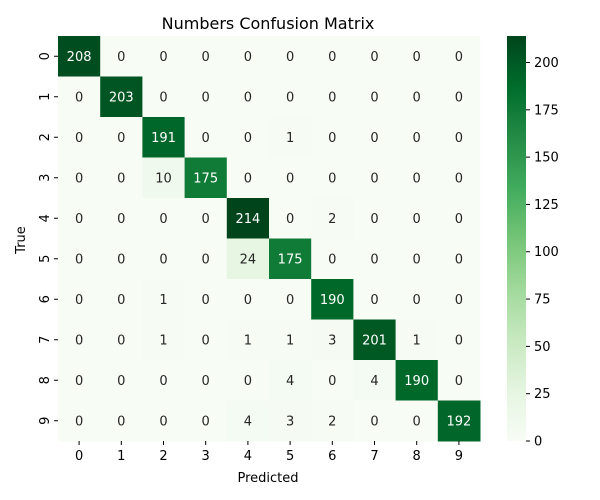 This screenshot has width=600, height=500. Describe the element at coordinates (416, 381) in the screenshot. I see `heatmap-cell-label: 190` at that location.